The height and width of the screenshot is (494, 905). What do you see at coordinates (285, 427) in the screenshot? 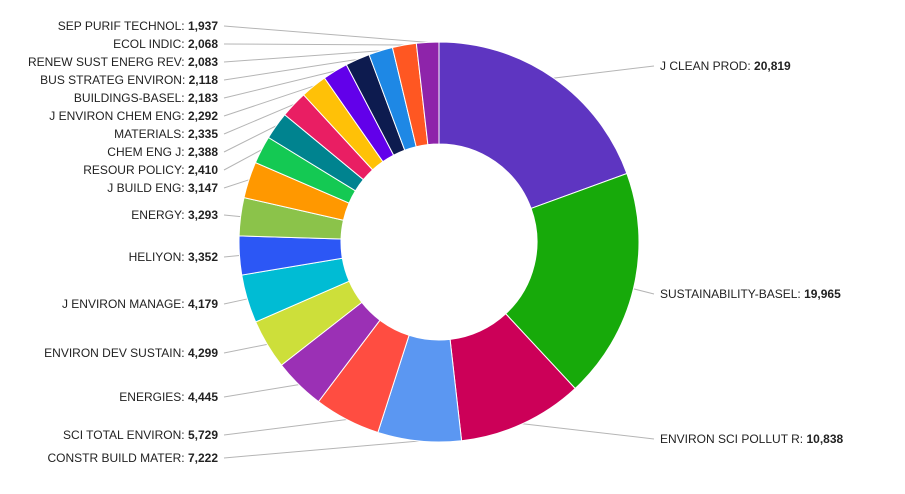
I see `leader-line-sci-total-environ` at bounding box center [285, 427].